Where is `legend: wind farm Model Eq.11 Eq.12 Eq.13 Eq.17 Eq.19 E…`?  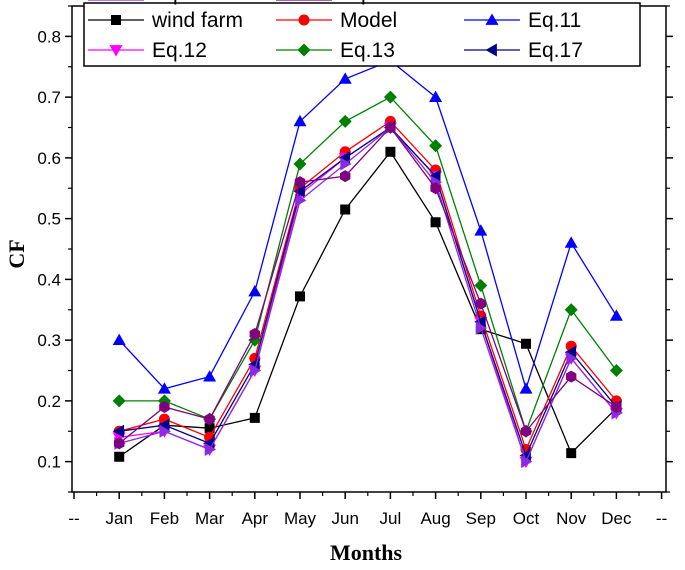 legend: wind farm Model Eq.11 Eq.12 Eq.13 Eq.17 Eq.19 E… is located at coordinates (362, 33).